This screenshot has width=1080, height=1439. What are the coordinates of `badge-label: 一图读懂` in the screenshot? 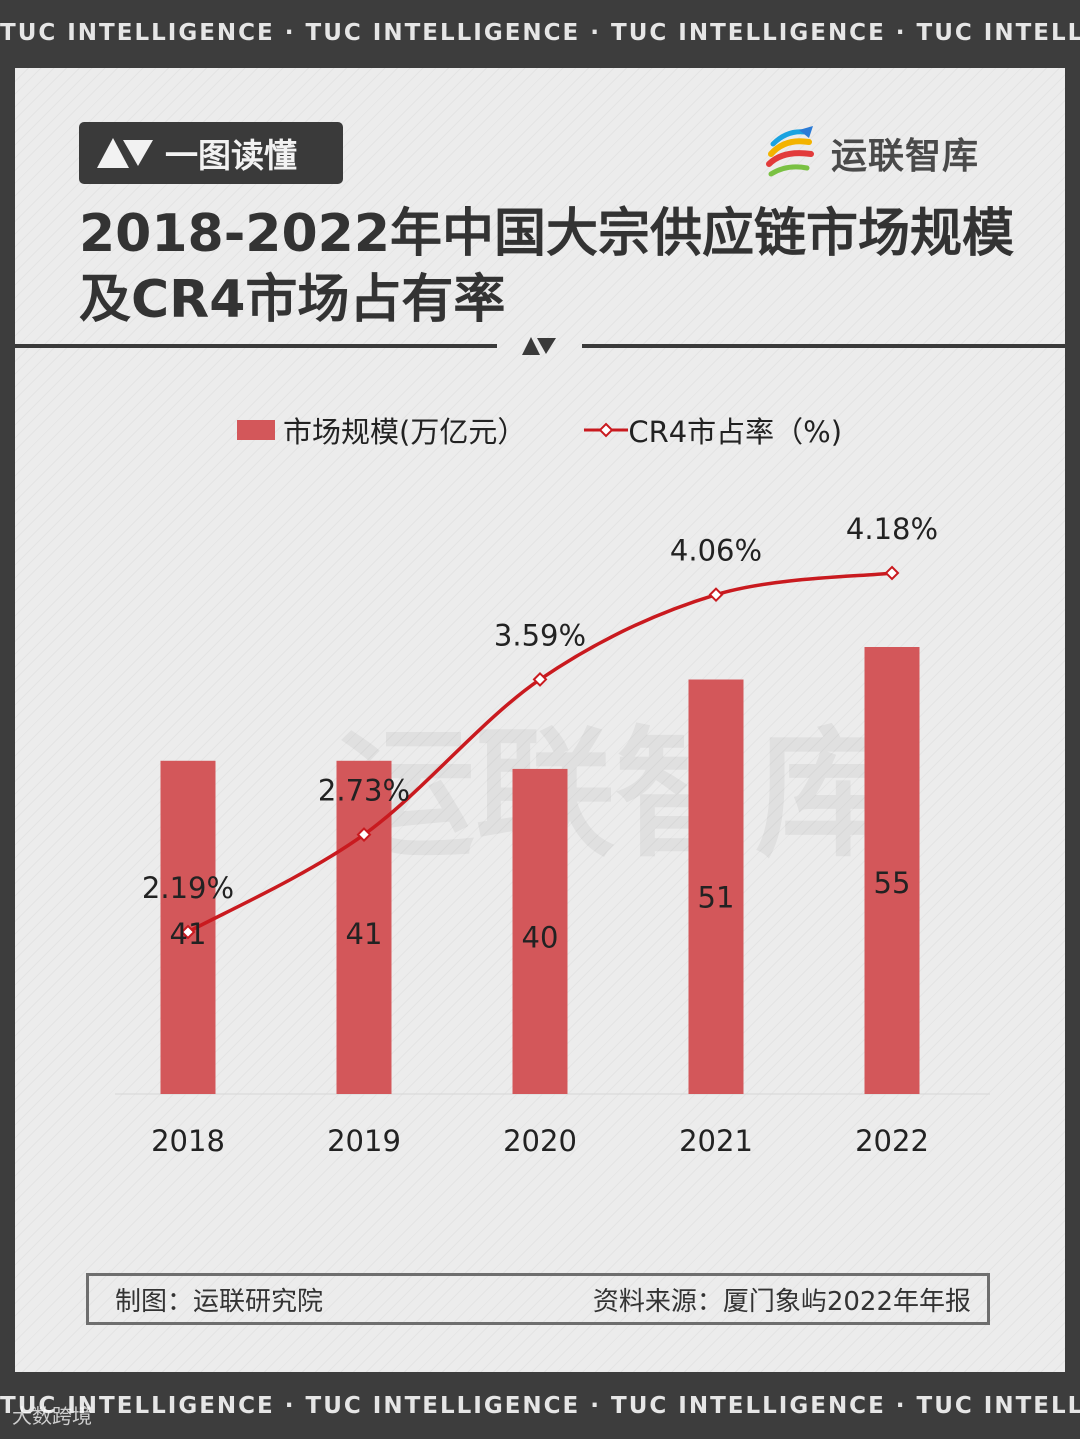 It's located at (231, 155).